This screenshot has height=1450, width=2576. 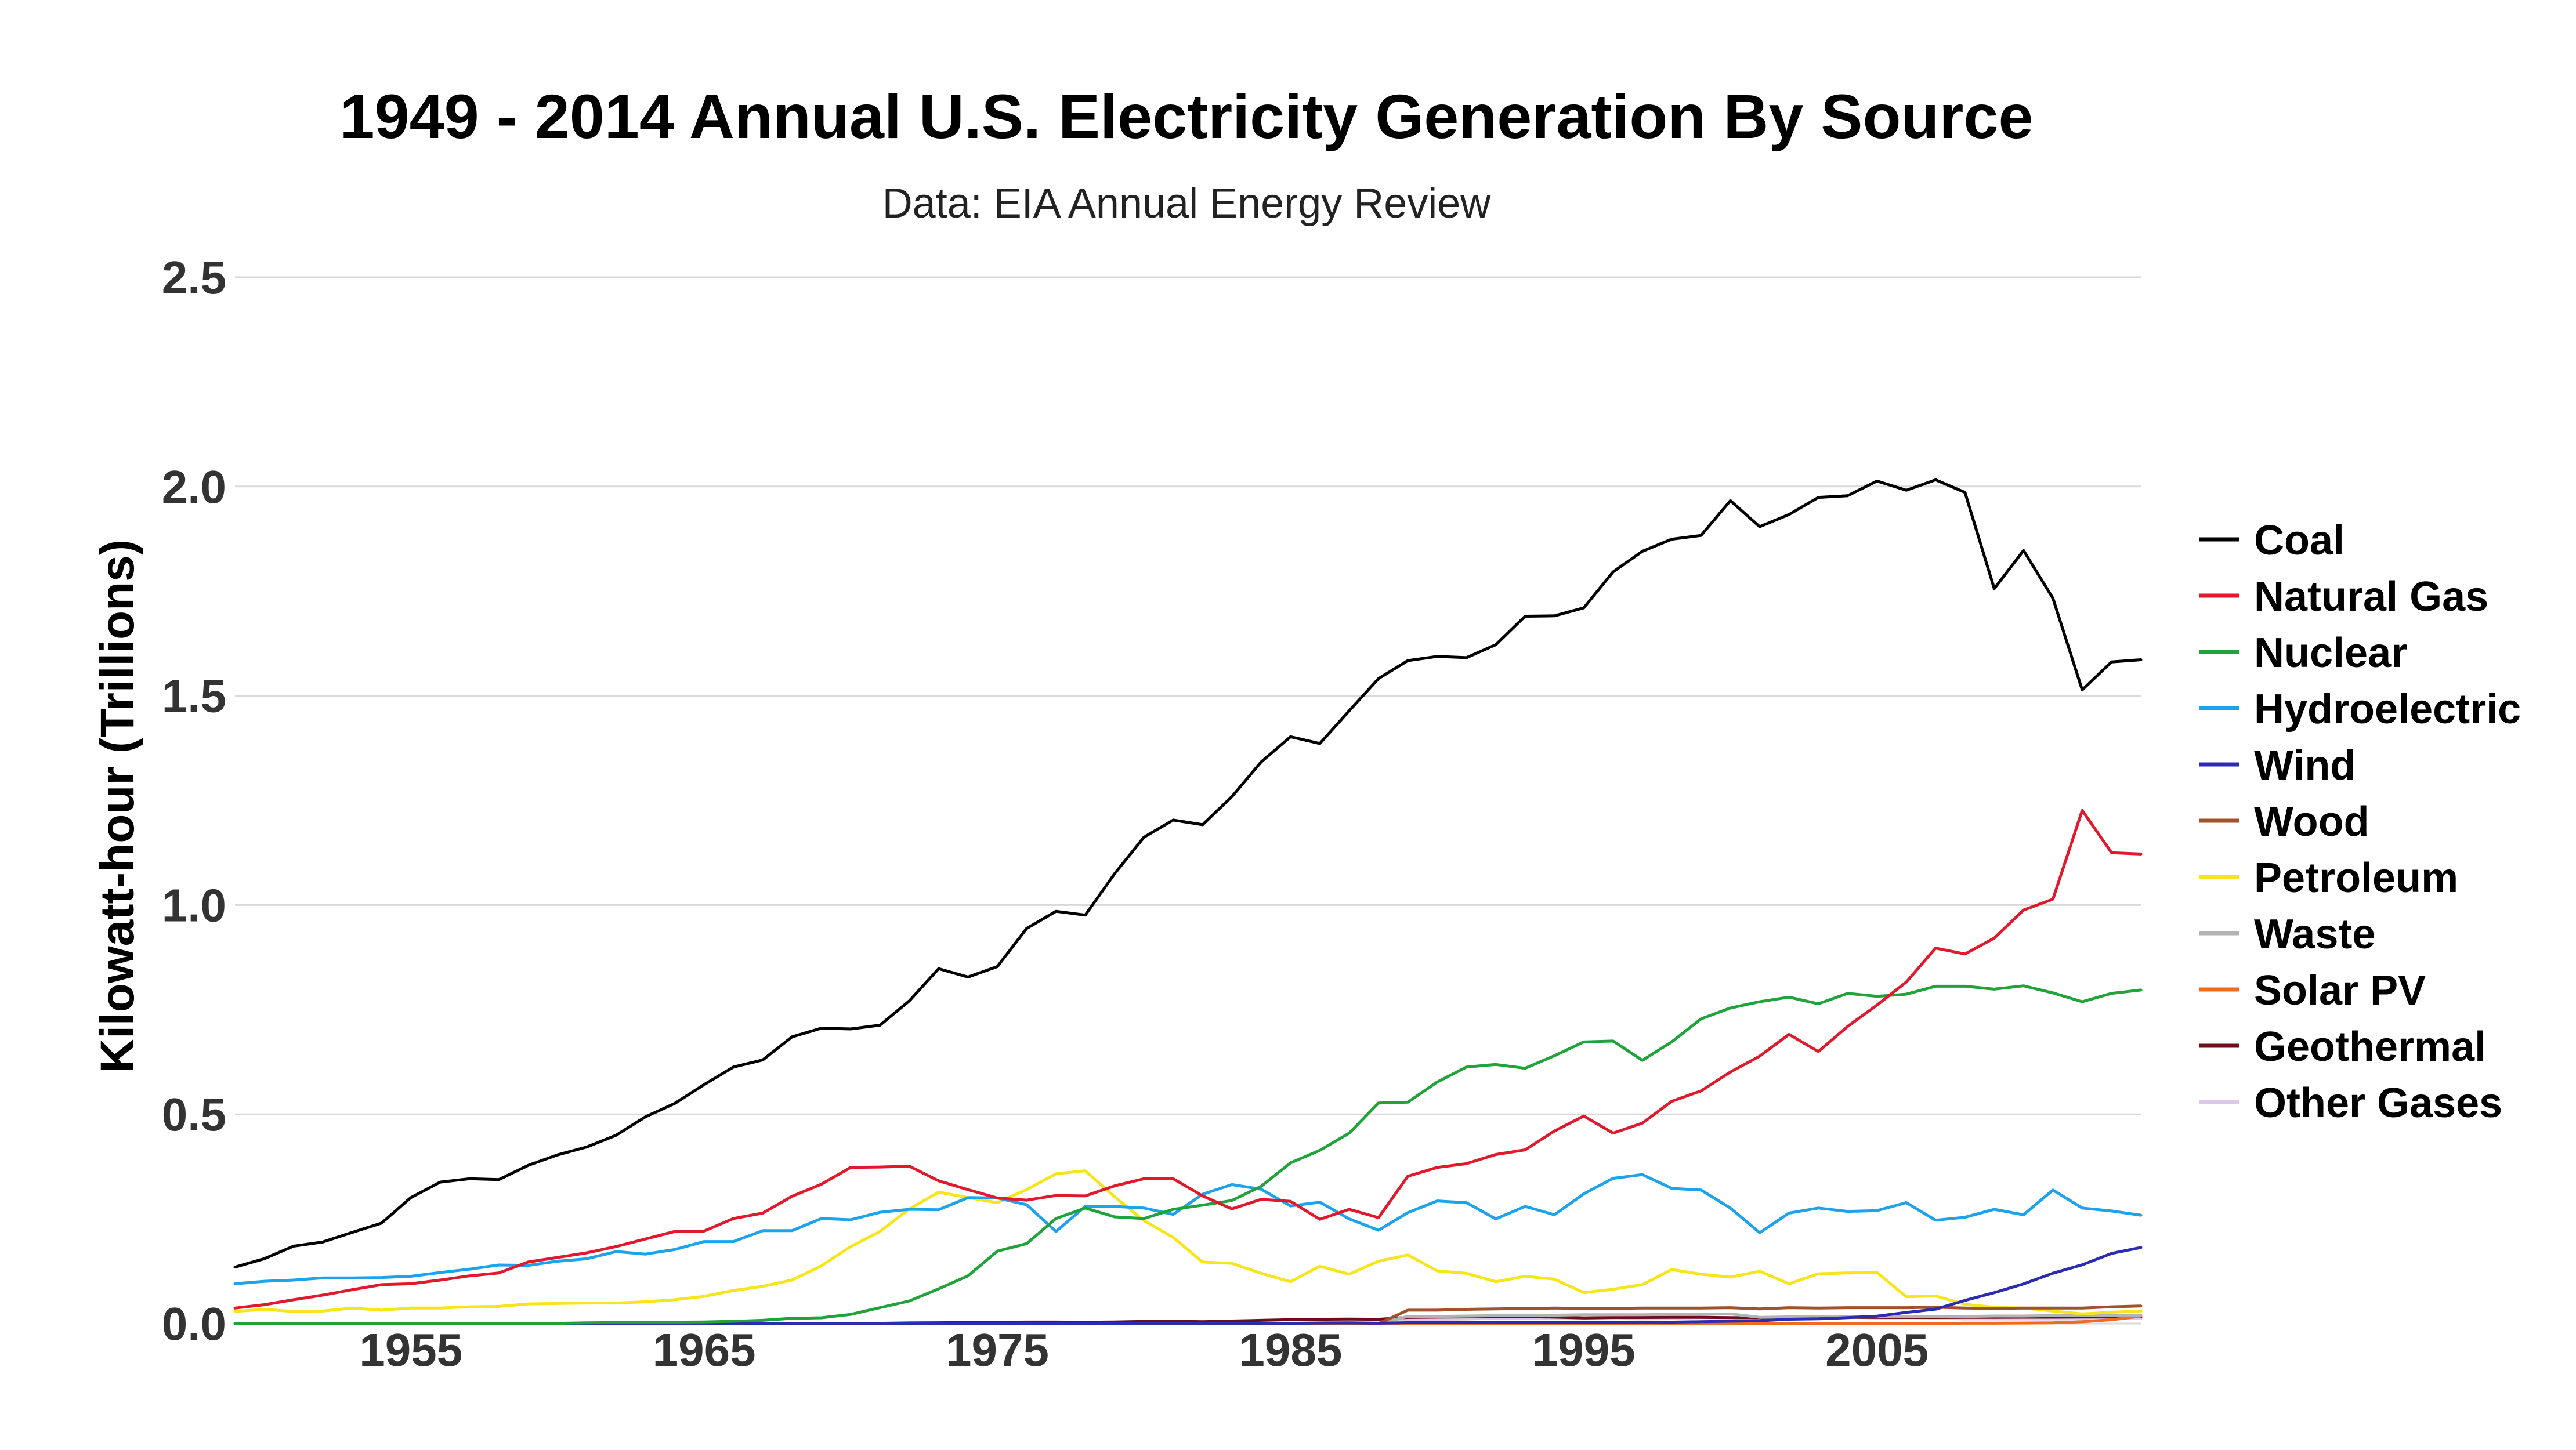 What do you see at coordinates (2330, 653) in the screenshot?
I see `legend-label-nuclear: Nuclear` at bounding box center [2330, 653].